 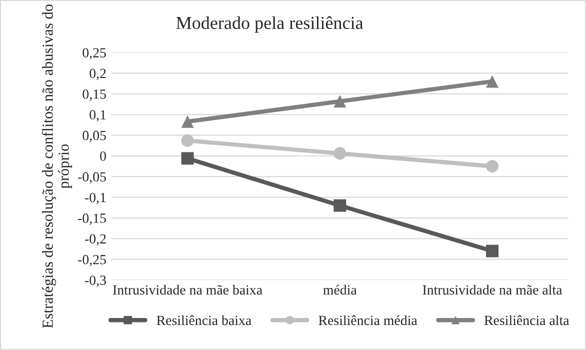 I want to click on y-tick-label: -0,05, so click(x=92, y=178).